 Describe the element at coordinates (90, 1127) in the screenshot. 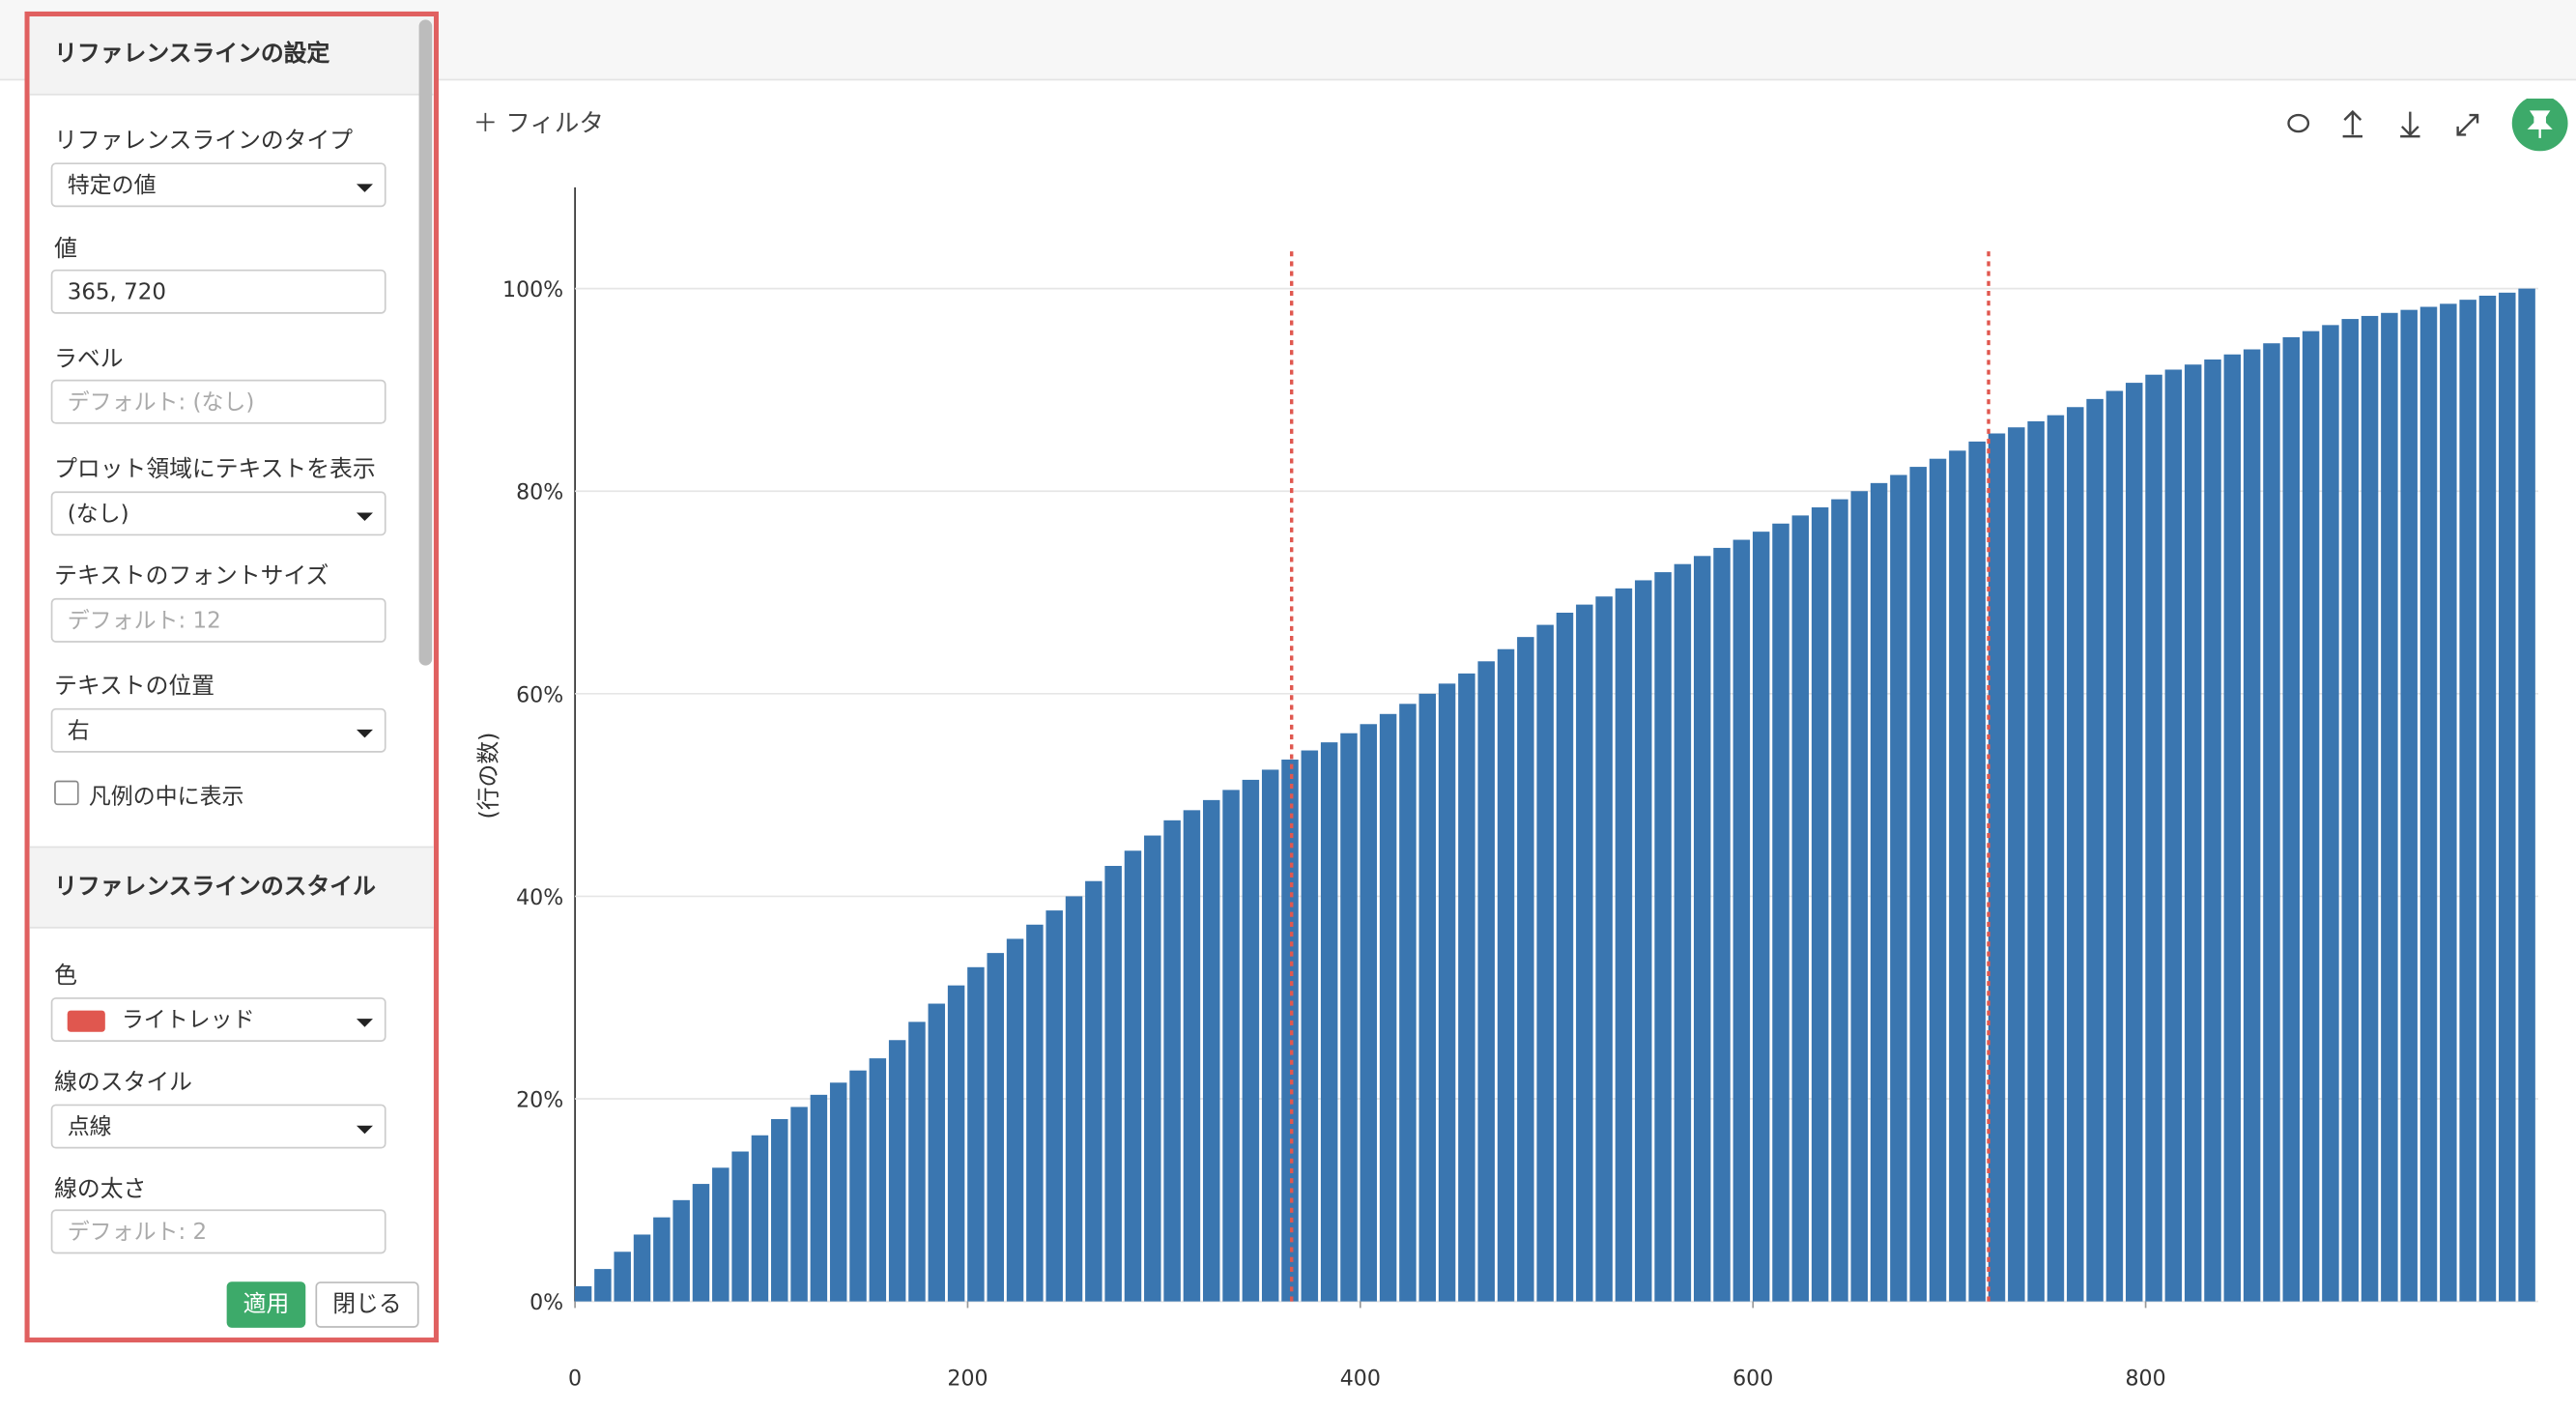

I see `select-value: 点線` at that location.